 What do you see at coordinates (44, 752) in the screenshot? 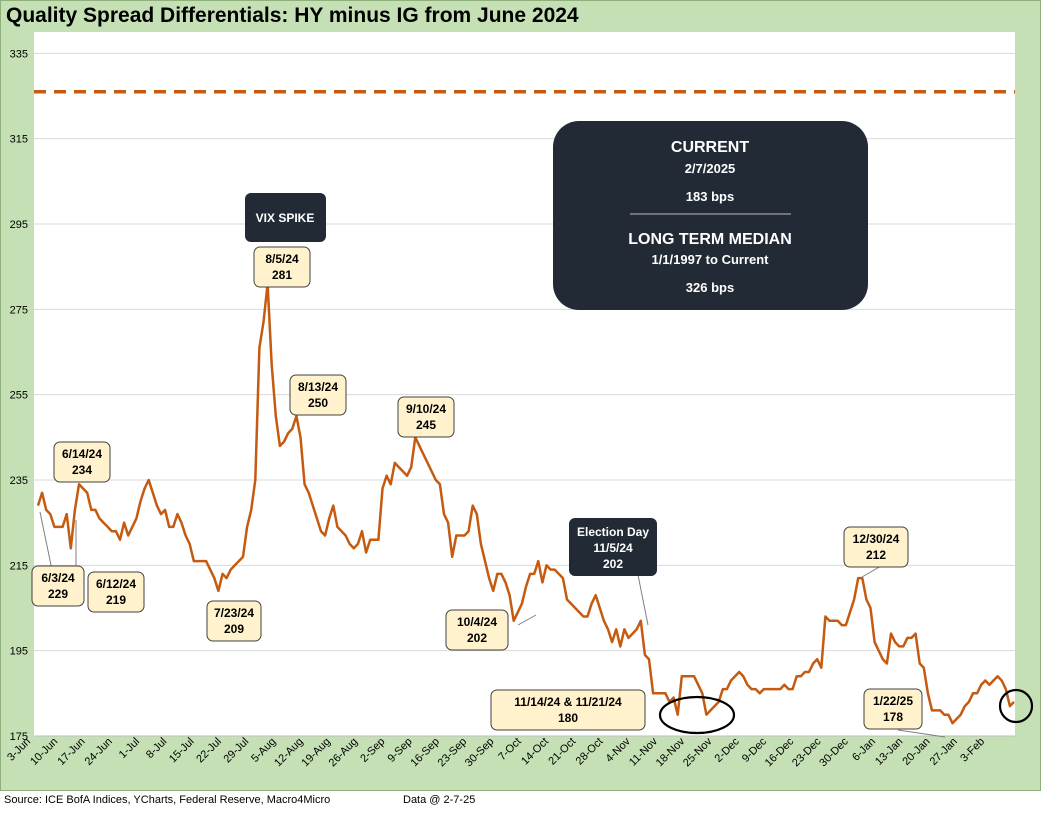
I see `x-tick-label: 10-Jun` at bounding box center [44, 752].